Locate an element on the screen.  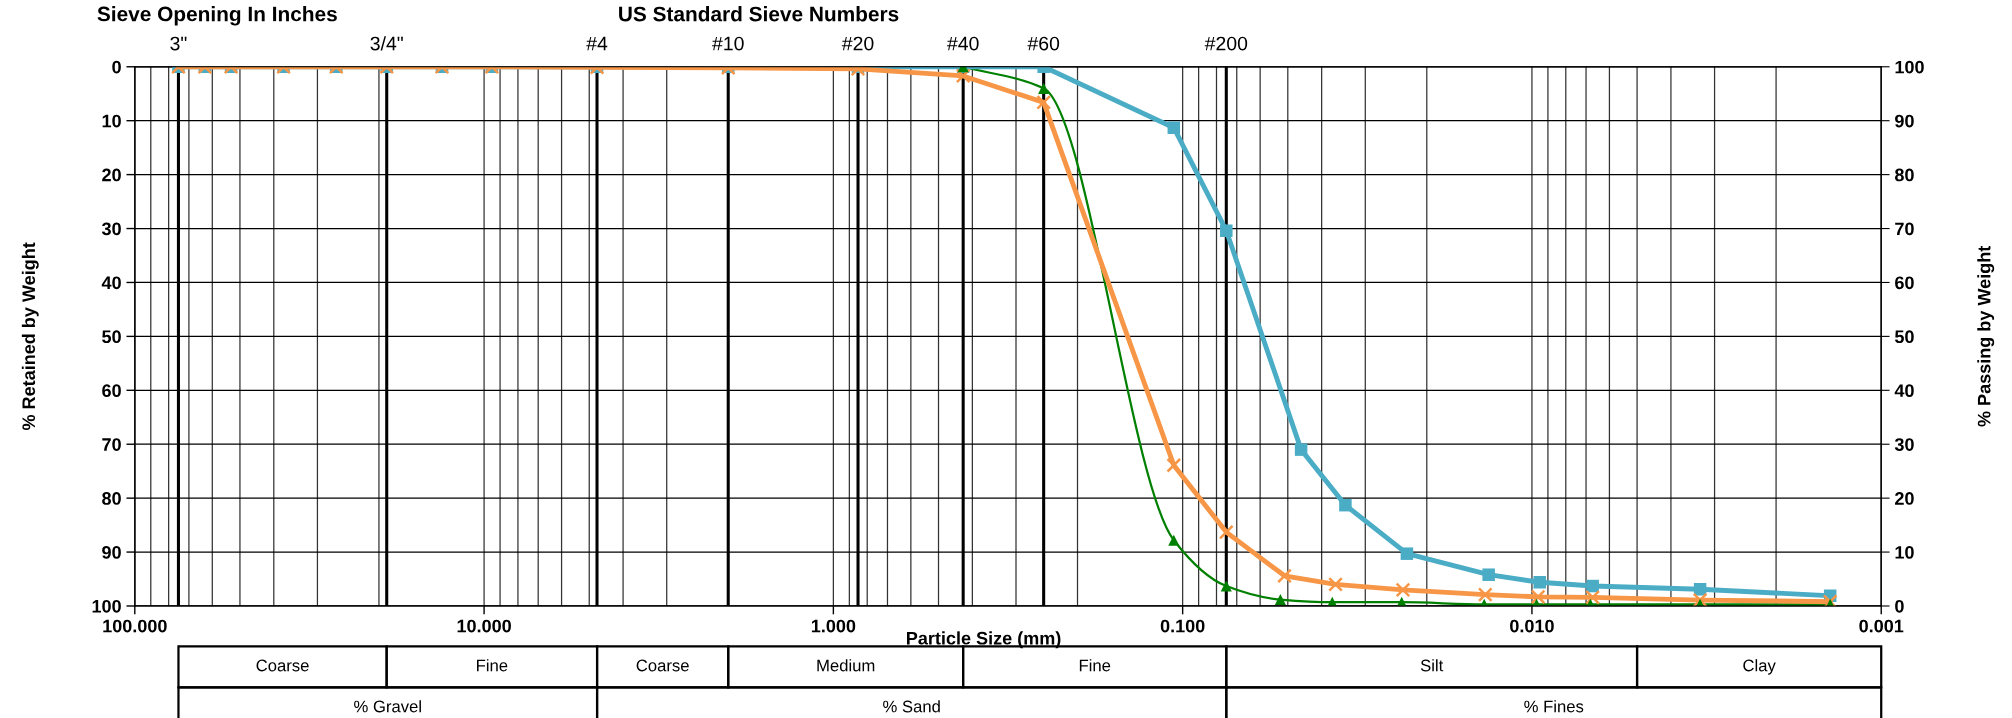
text: Sieve Opening In Inches is located at coordinates (217, 16).